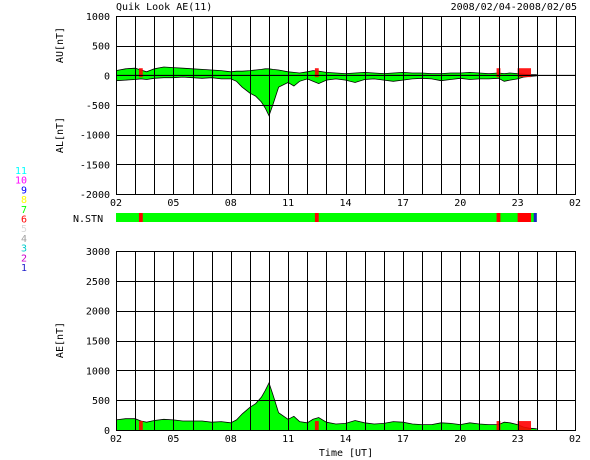  I want to click on y-tick-label: -2000, so click(95, 195).